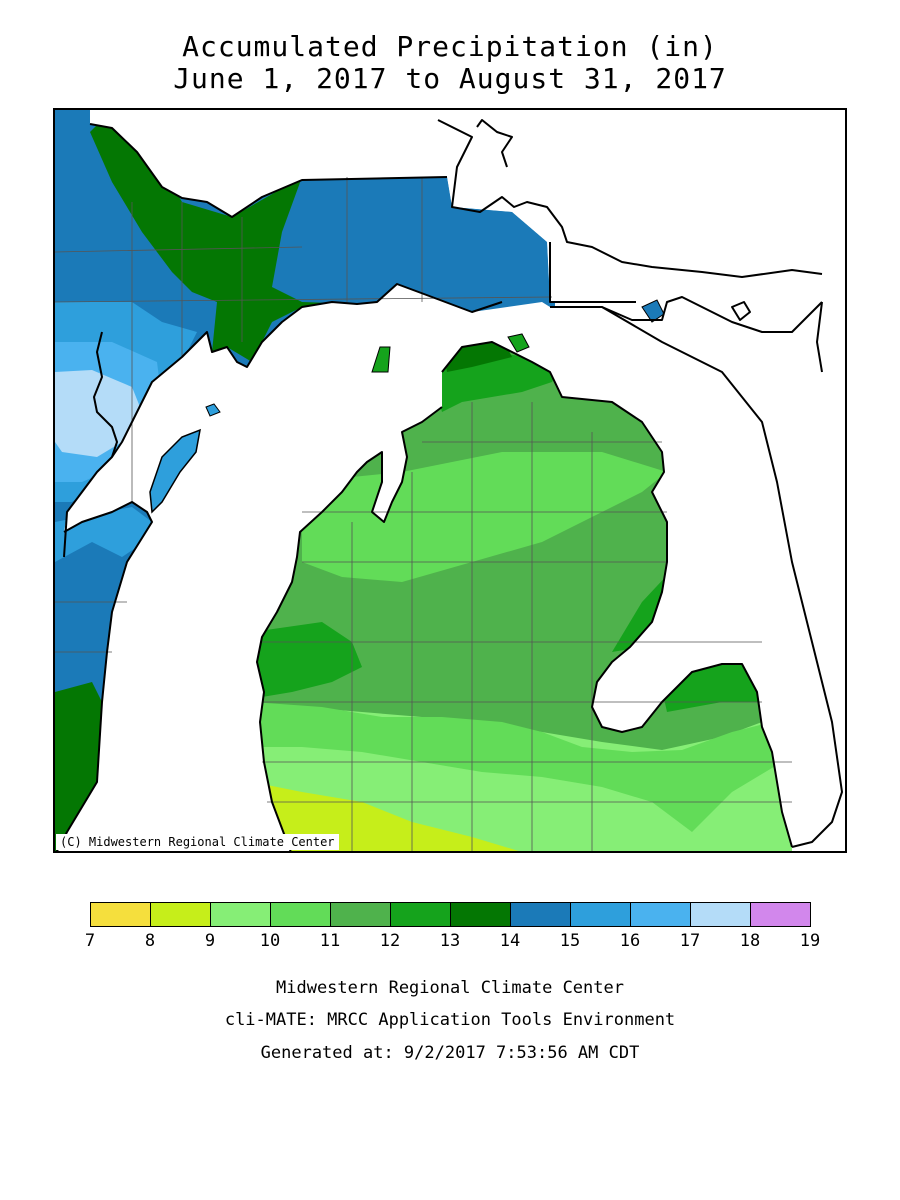  Describe the element at coordinates (450, 1053) in the screenshot. I see `footer-generated-timestamp: Generated at: 9/2/2017 7:53:56 AM CDT` at that location.